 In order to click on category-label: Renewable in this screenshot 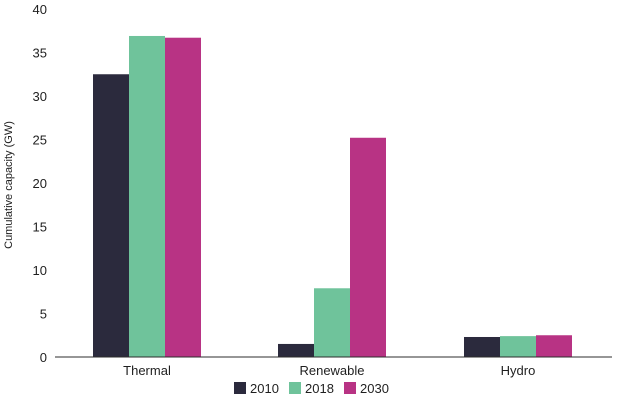, I will do `click(331, 370)`.